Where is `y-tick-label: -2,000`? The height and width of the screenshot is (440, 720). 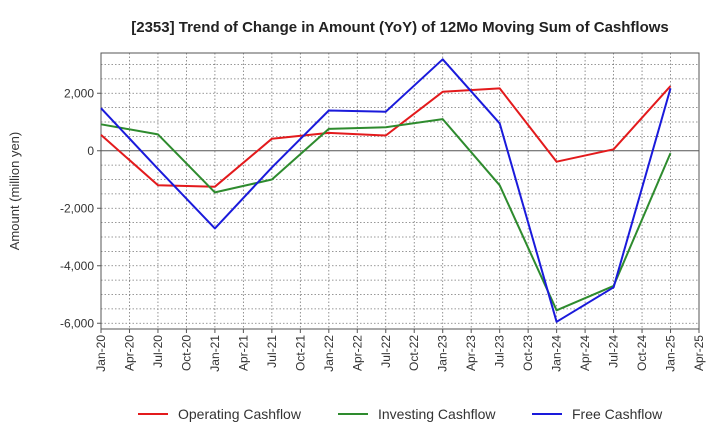
y-tick-label: -2,000 is located at coordinates (77, 208).